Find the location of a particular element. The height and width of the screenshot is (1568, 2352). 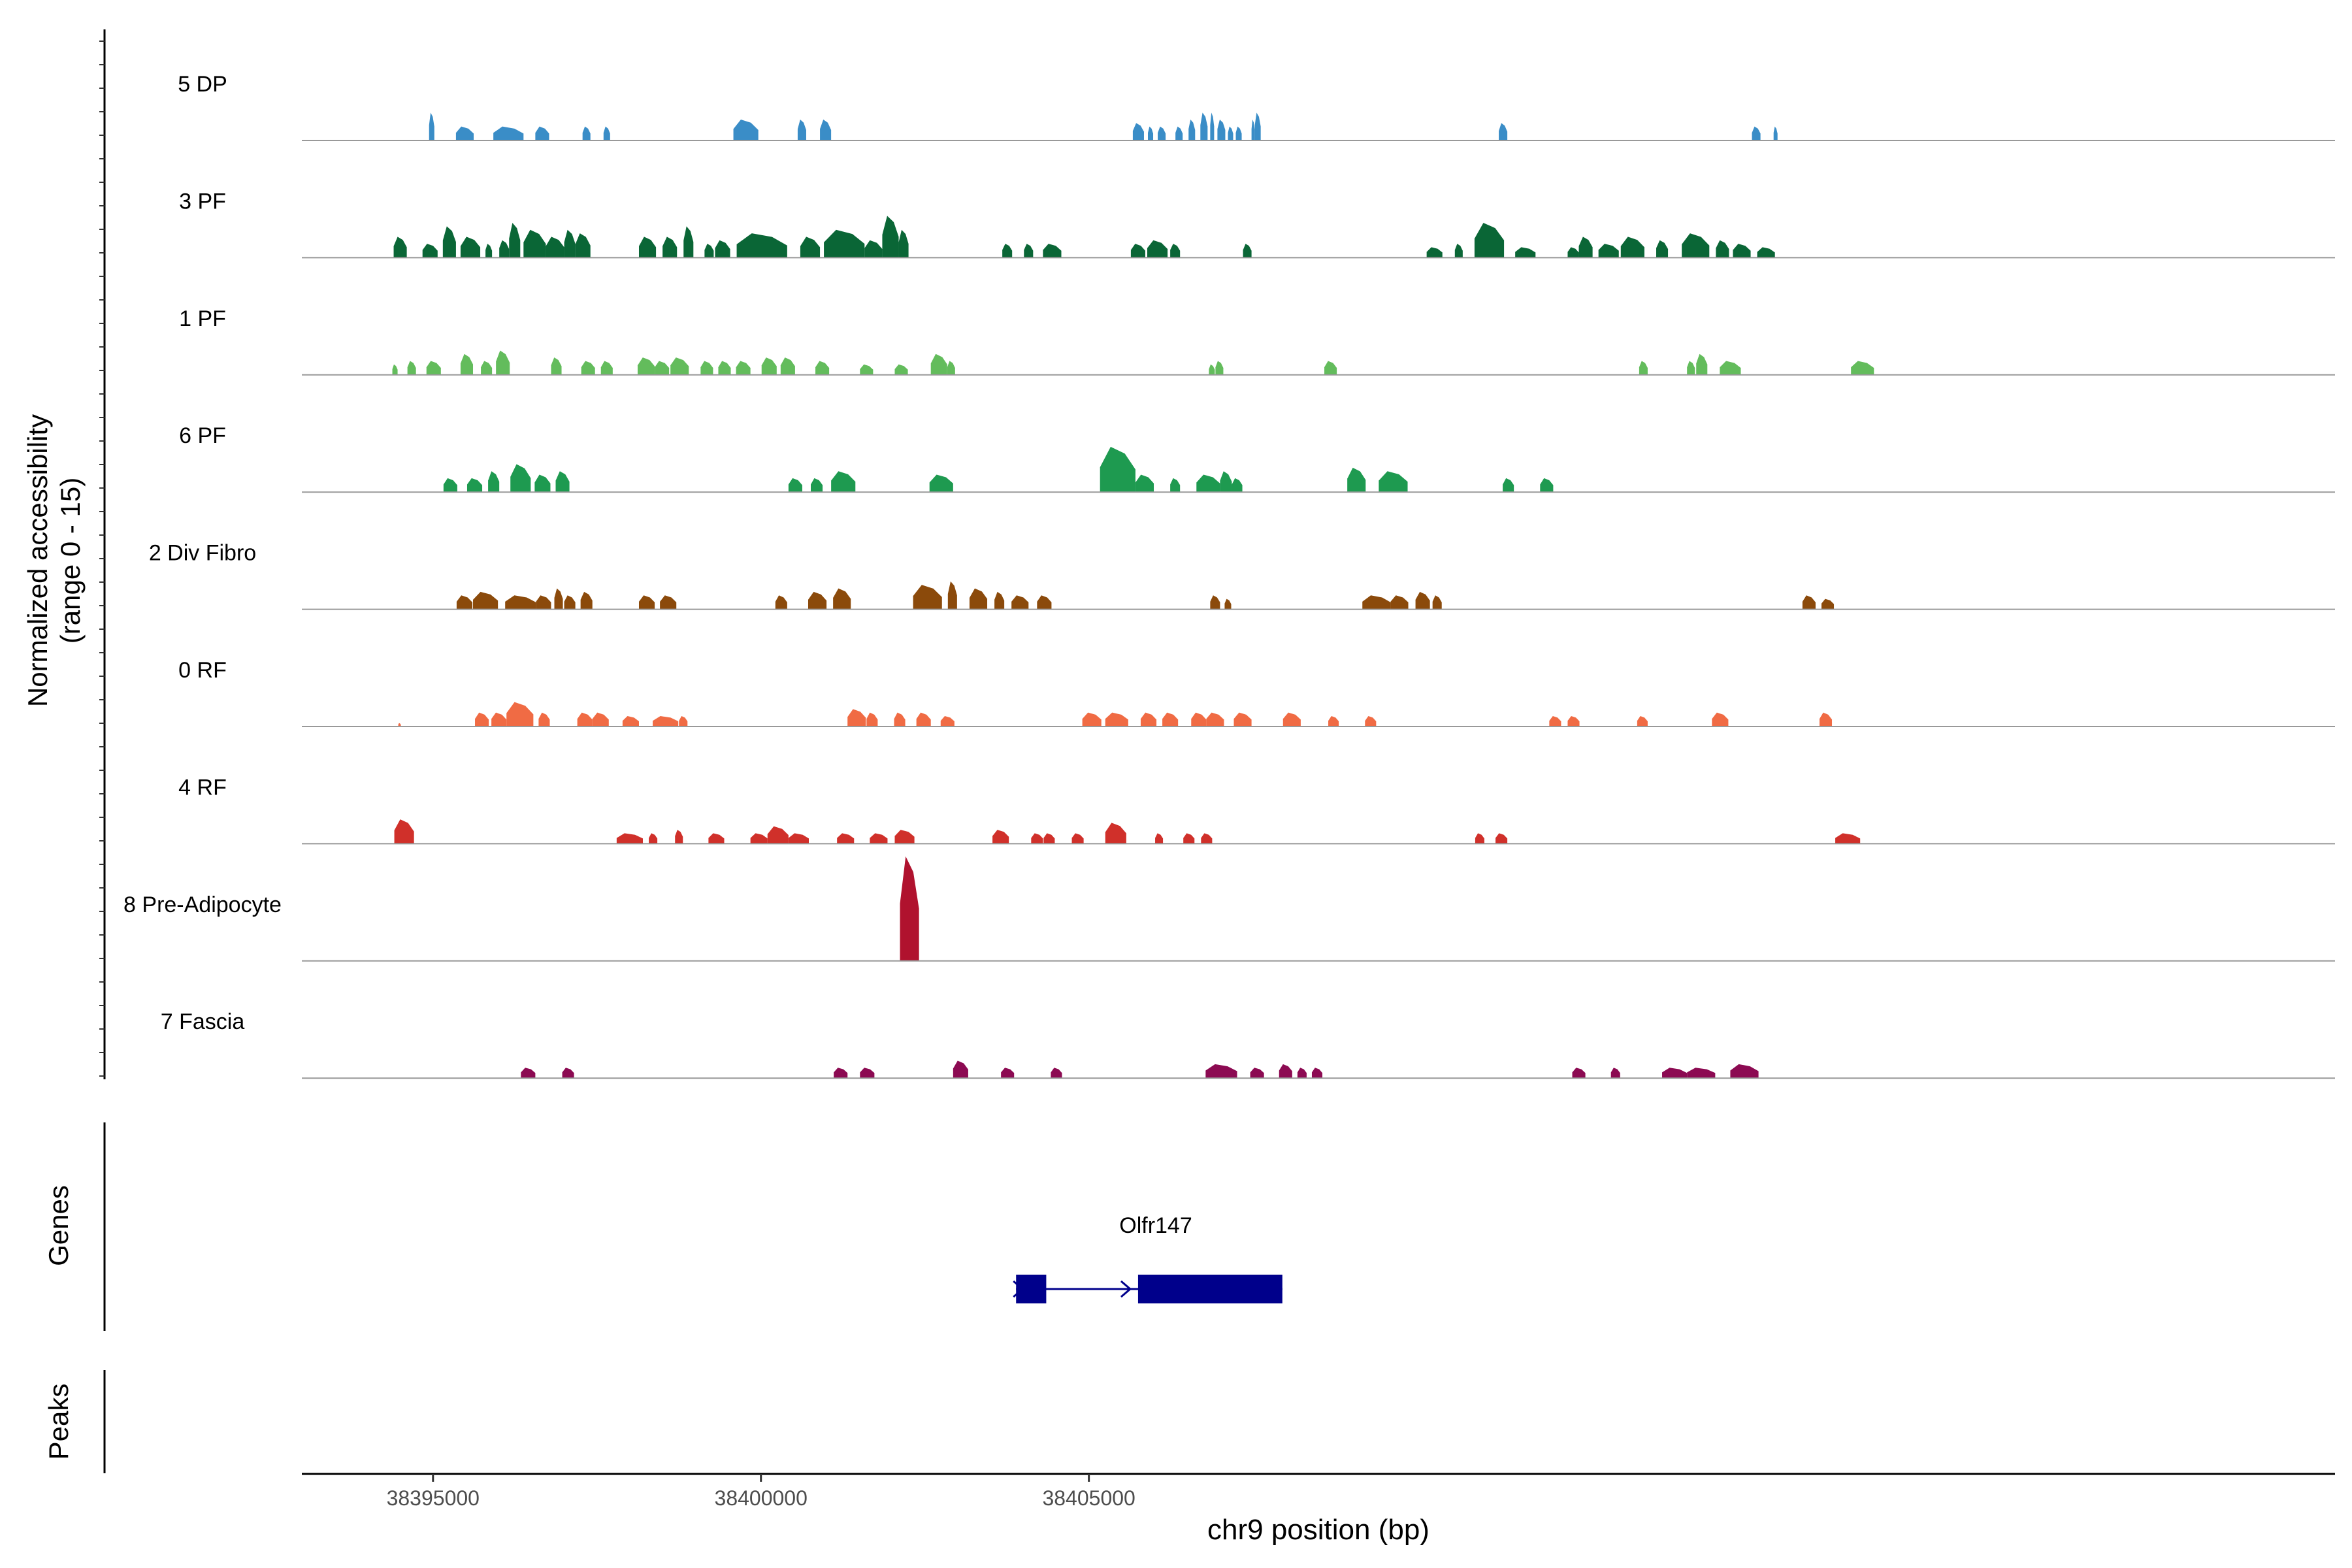

x-axis-ticks: 38395000 38400000 38405000 is located at coordinates (761, 1492).